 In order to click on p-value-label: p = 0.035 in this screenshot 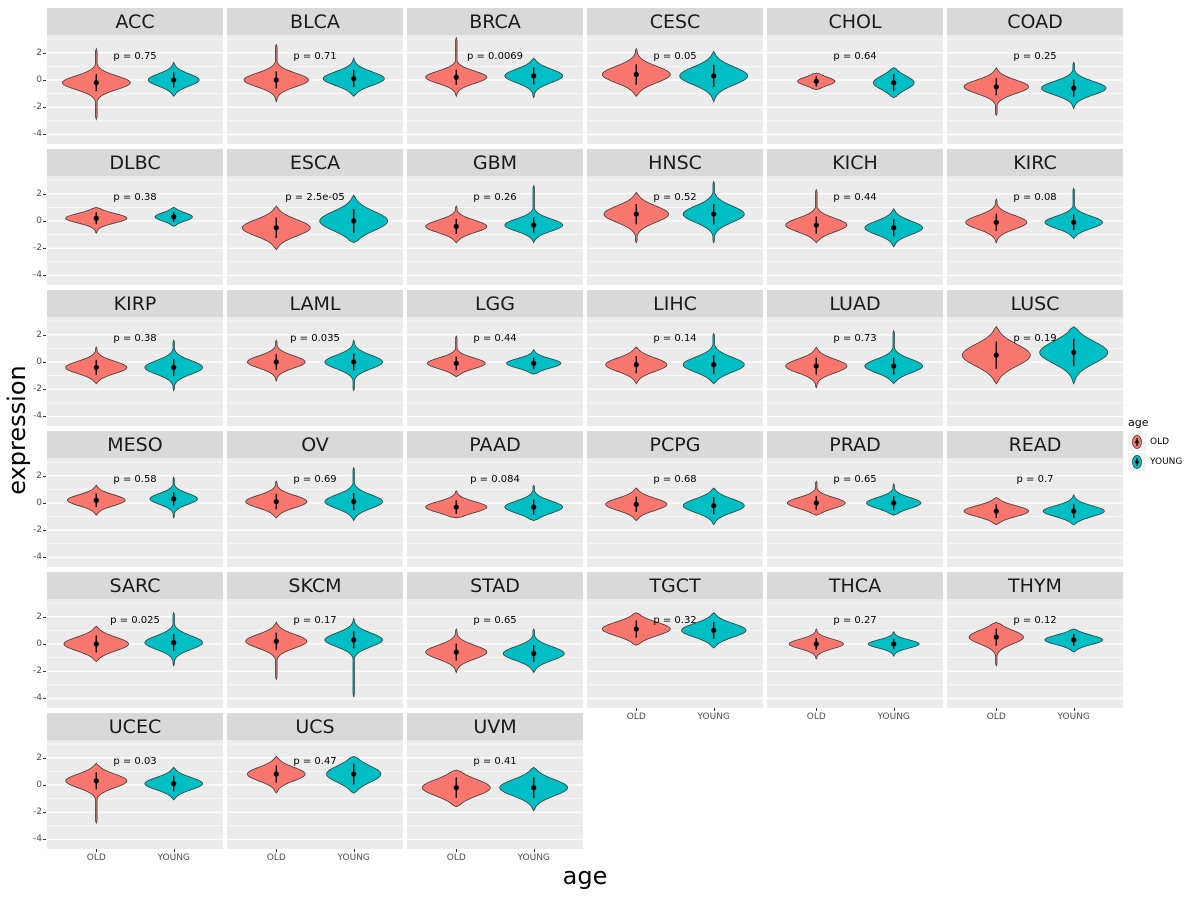, I will do `click(315, 338)`.